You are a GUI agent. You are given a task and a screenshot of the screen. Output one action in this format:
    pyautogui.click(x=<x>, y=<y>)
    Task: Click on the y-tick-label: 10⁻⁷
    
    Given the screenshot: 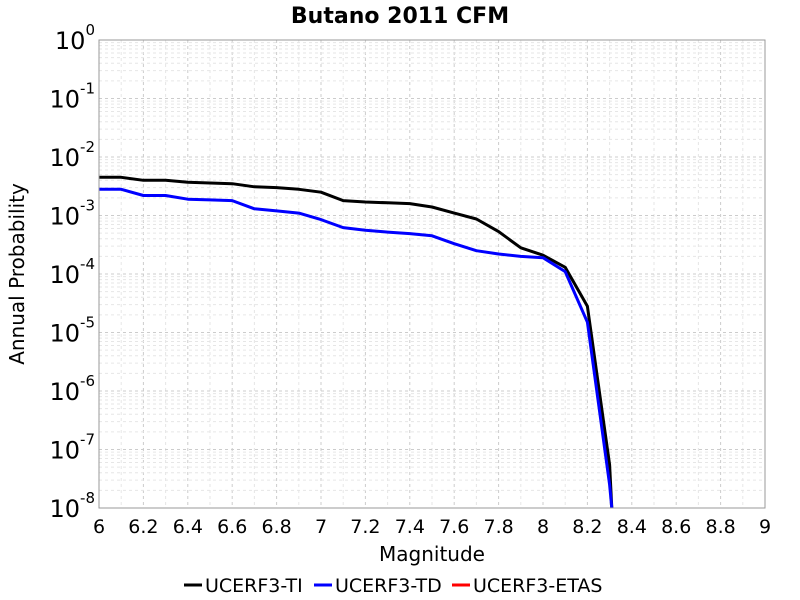 What is the action you would take?
    pyautogui.click(x=72, y=448)
    